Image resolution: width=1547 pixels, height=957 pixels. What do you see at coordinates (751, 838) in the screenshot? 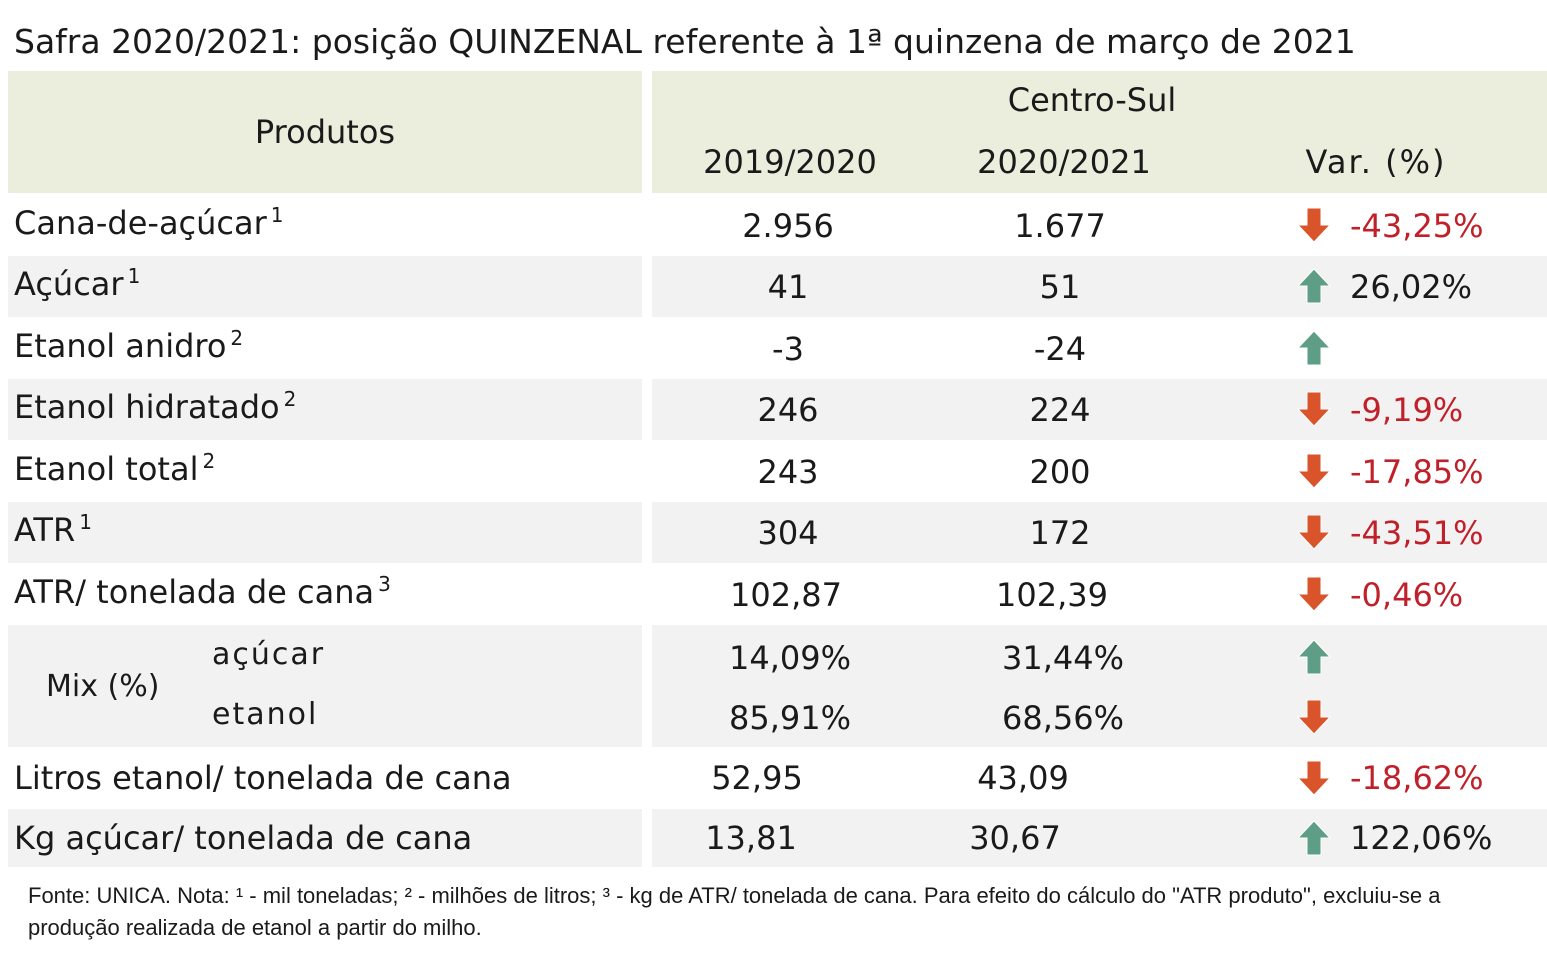
I see `value-2019-2020: 13,81` at bounding box center [751, 838].